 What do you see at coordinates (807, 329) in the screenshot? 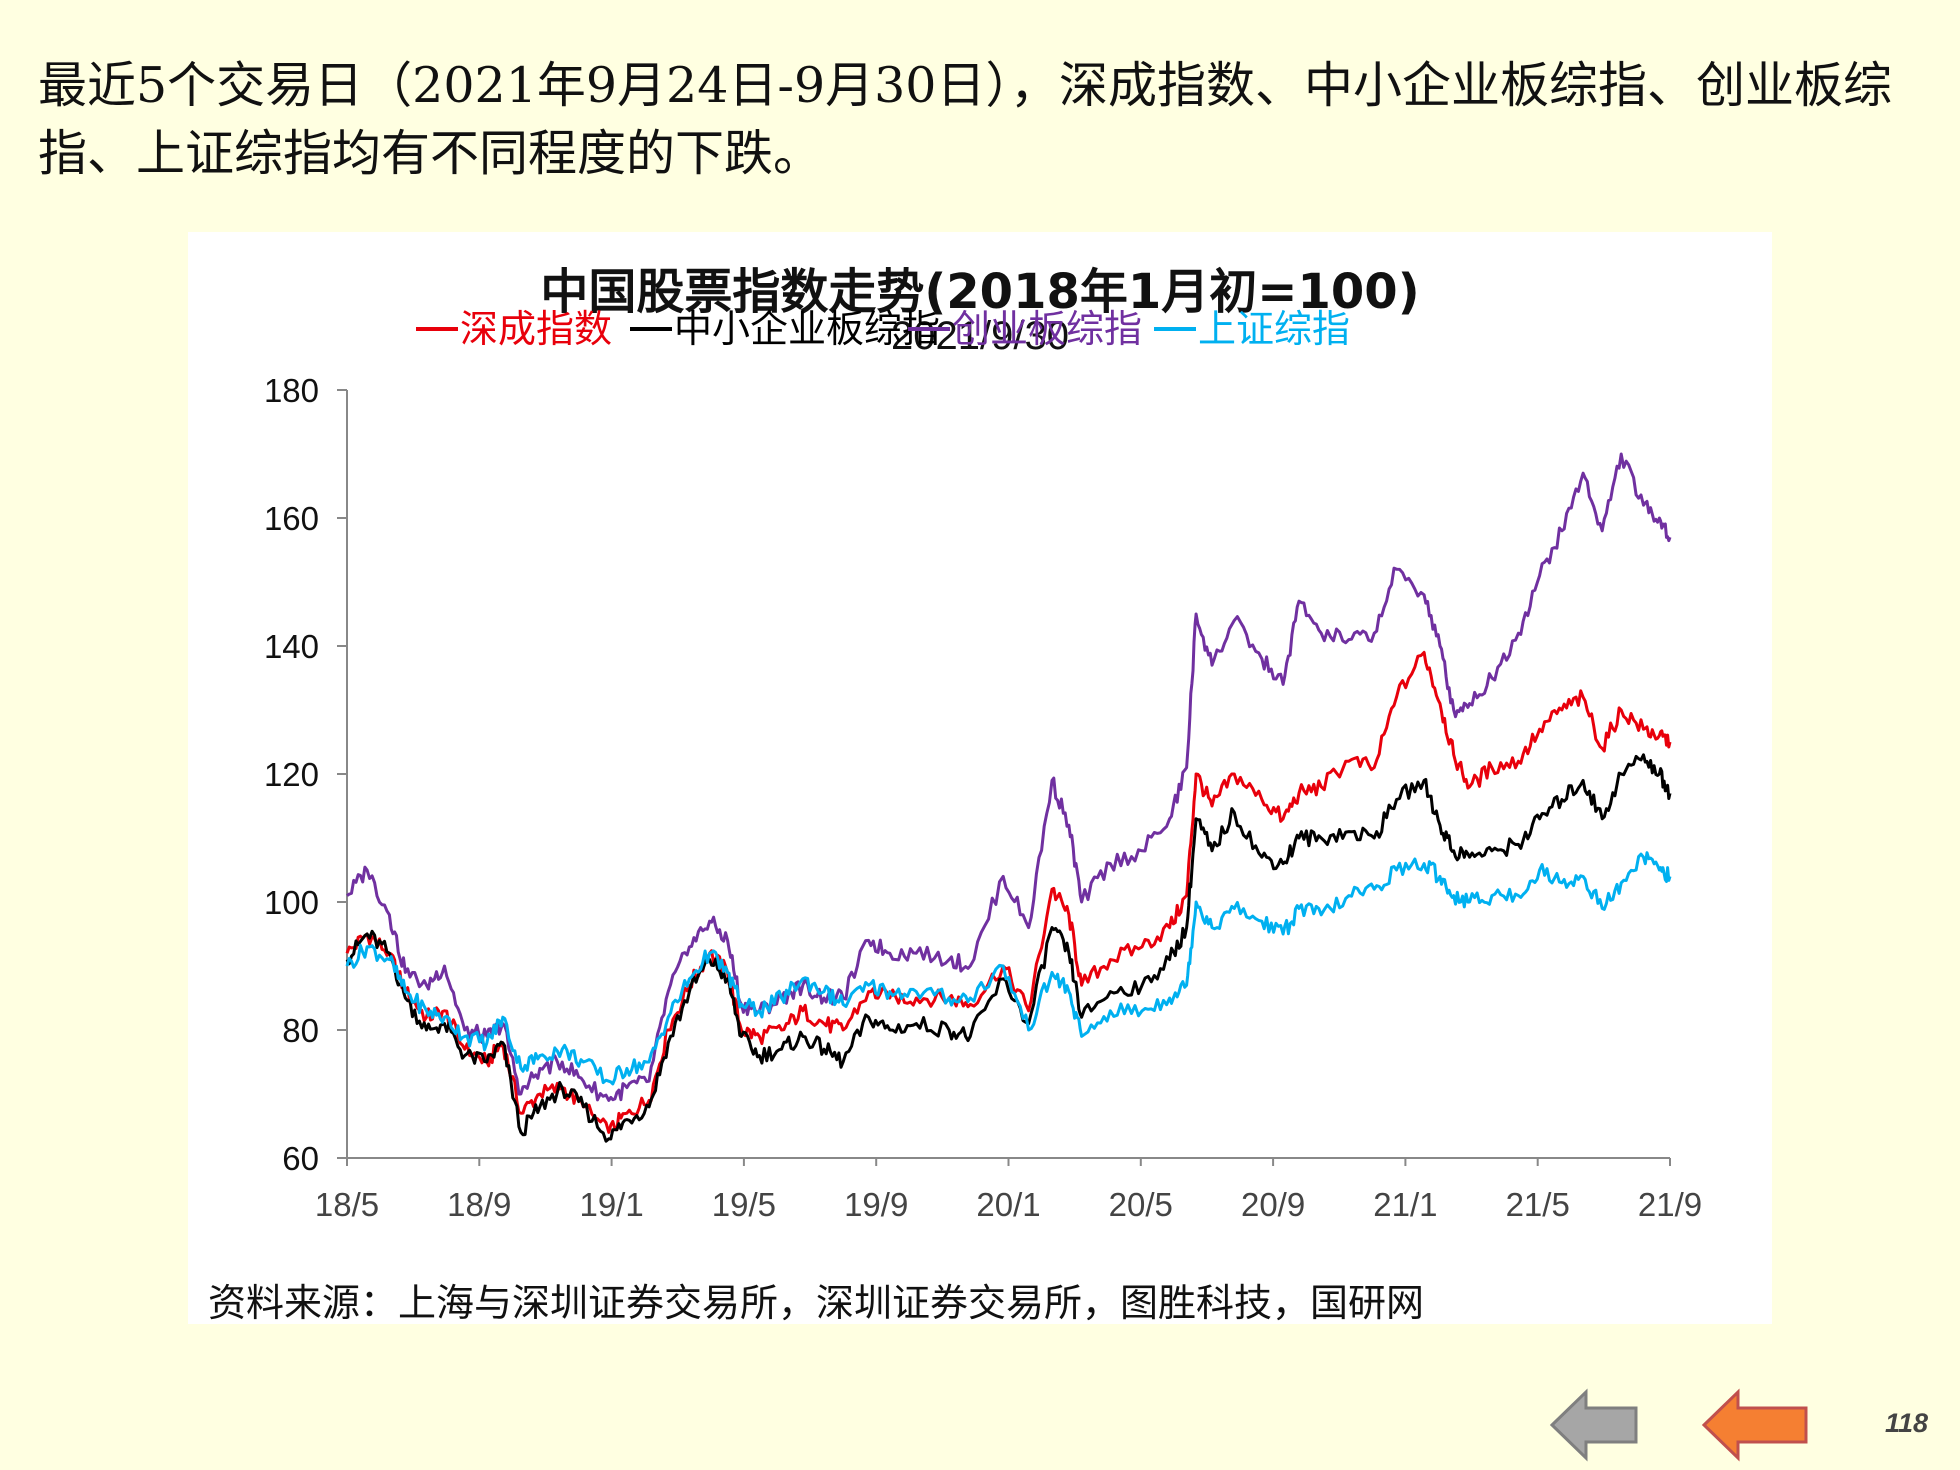
I see `legend-label: 中小企业板综指` at bounding box center [807, 329].